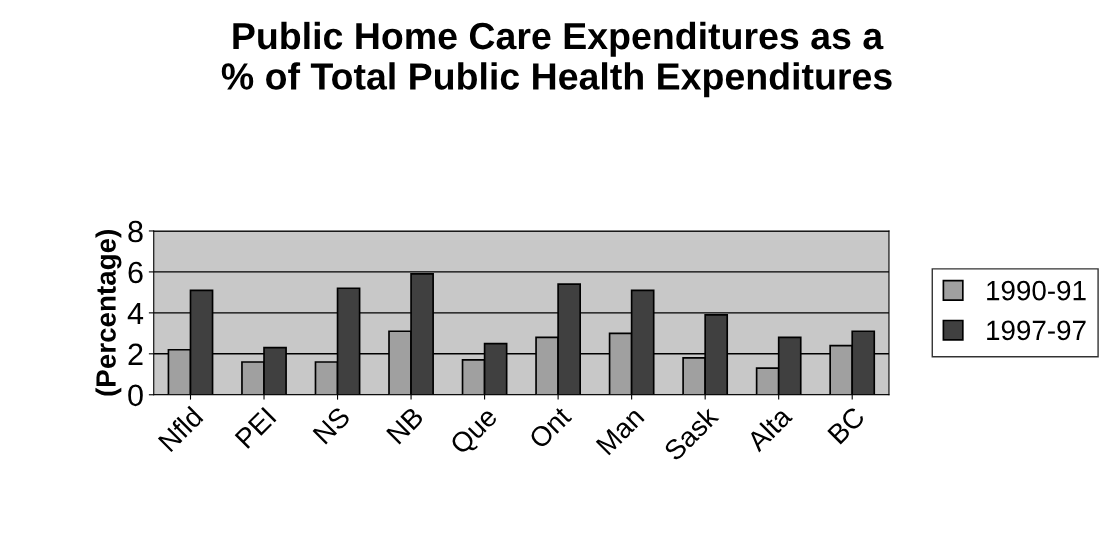  Describe the element at coordinates (1036, 290) in the screenshot. I see `legend-label: 1990-91` at that location.